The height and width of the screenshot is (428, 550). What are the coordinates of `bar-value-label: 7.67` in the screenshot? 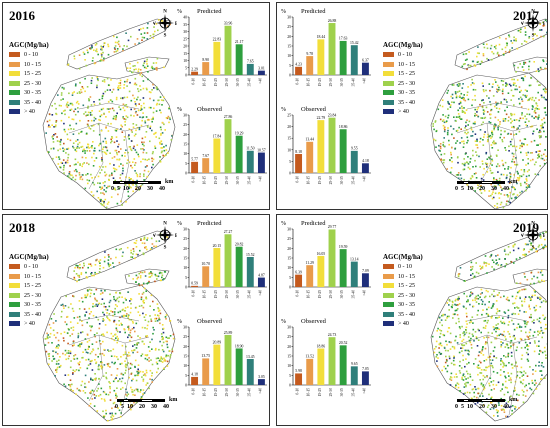 It's located at (205, 156).